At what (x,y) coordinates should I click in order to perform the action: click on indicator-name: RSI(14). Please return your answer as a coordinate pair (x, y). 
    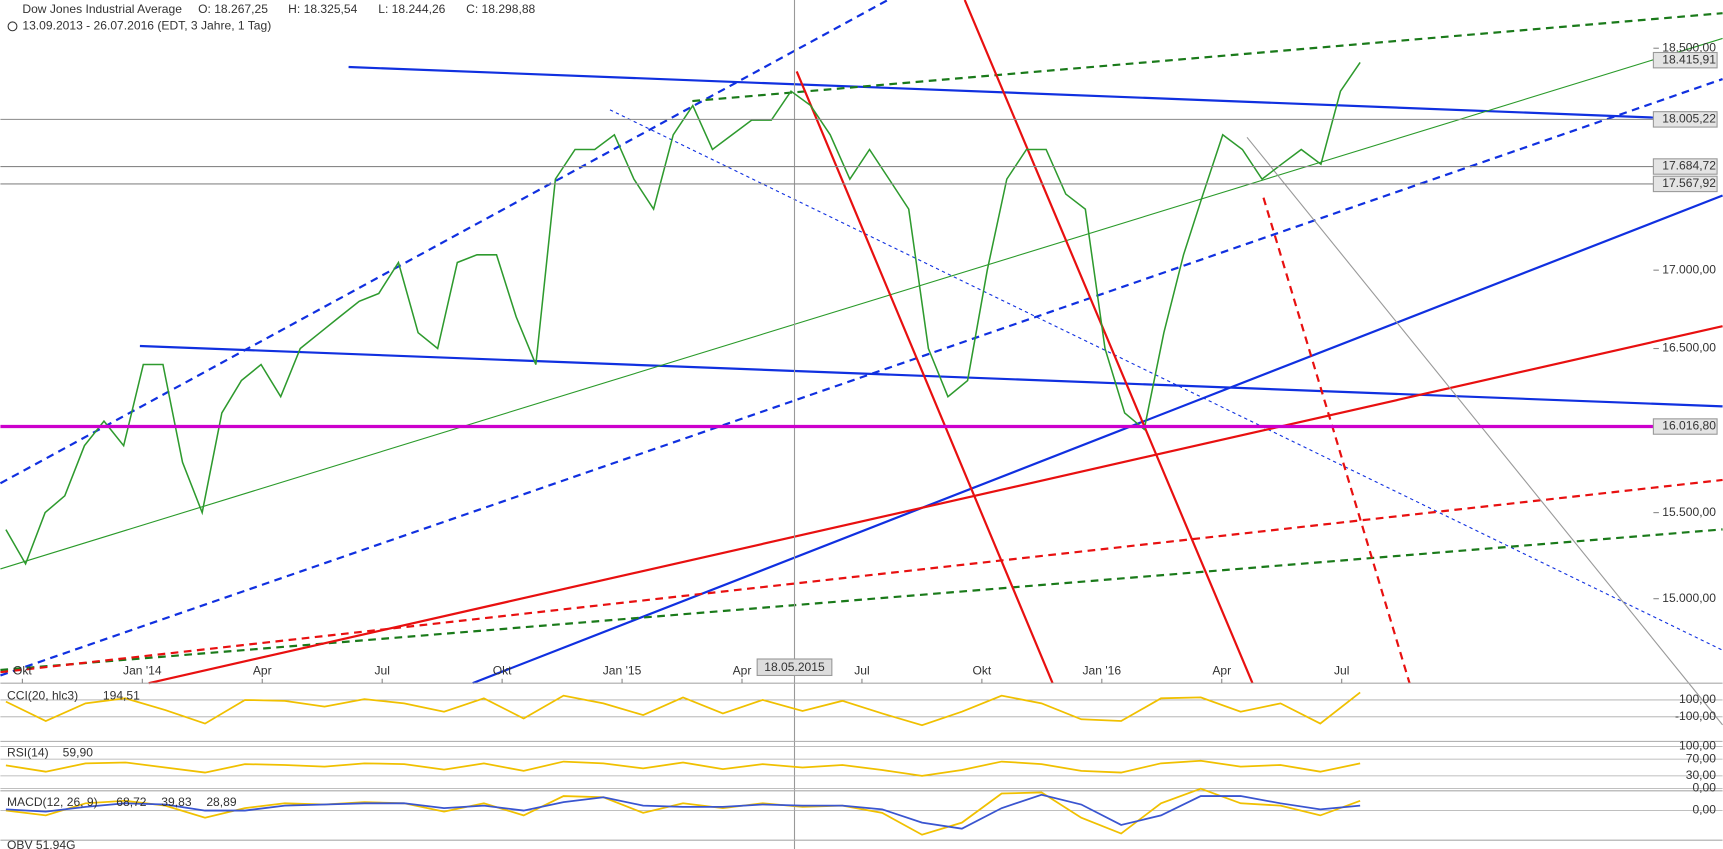
    Looking at the image, I should click on (28, 753).